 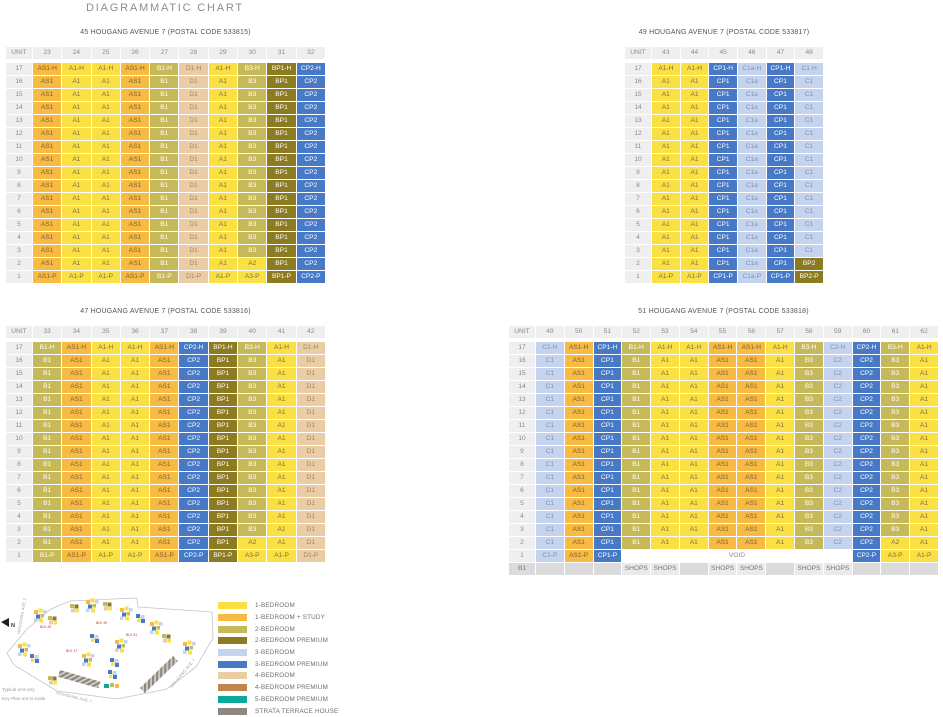 What do you see at coordinates (105, 332) in the screenshot?
I see `unit-number-header: 35` at bounding box center [105, 332].